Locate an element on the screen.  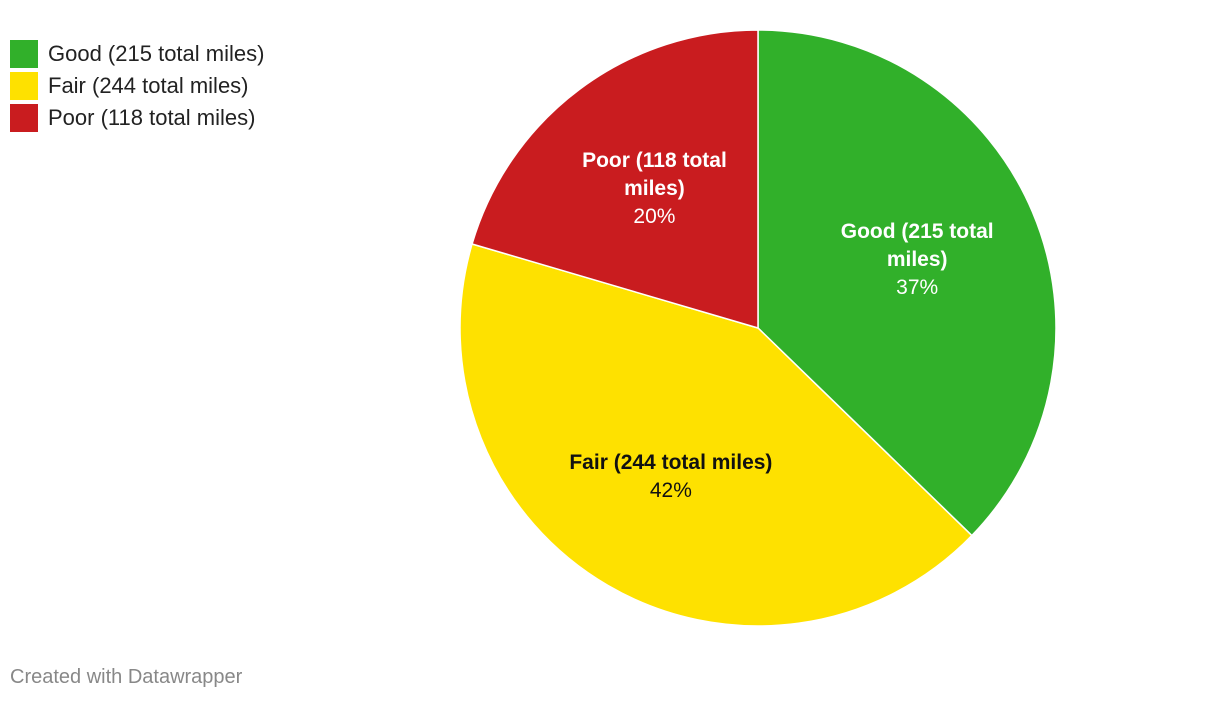
legend-item: Fair (244 total miles) is located at coordinates (137, 86).